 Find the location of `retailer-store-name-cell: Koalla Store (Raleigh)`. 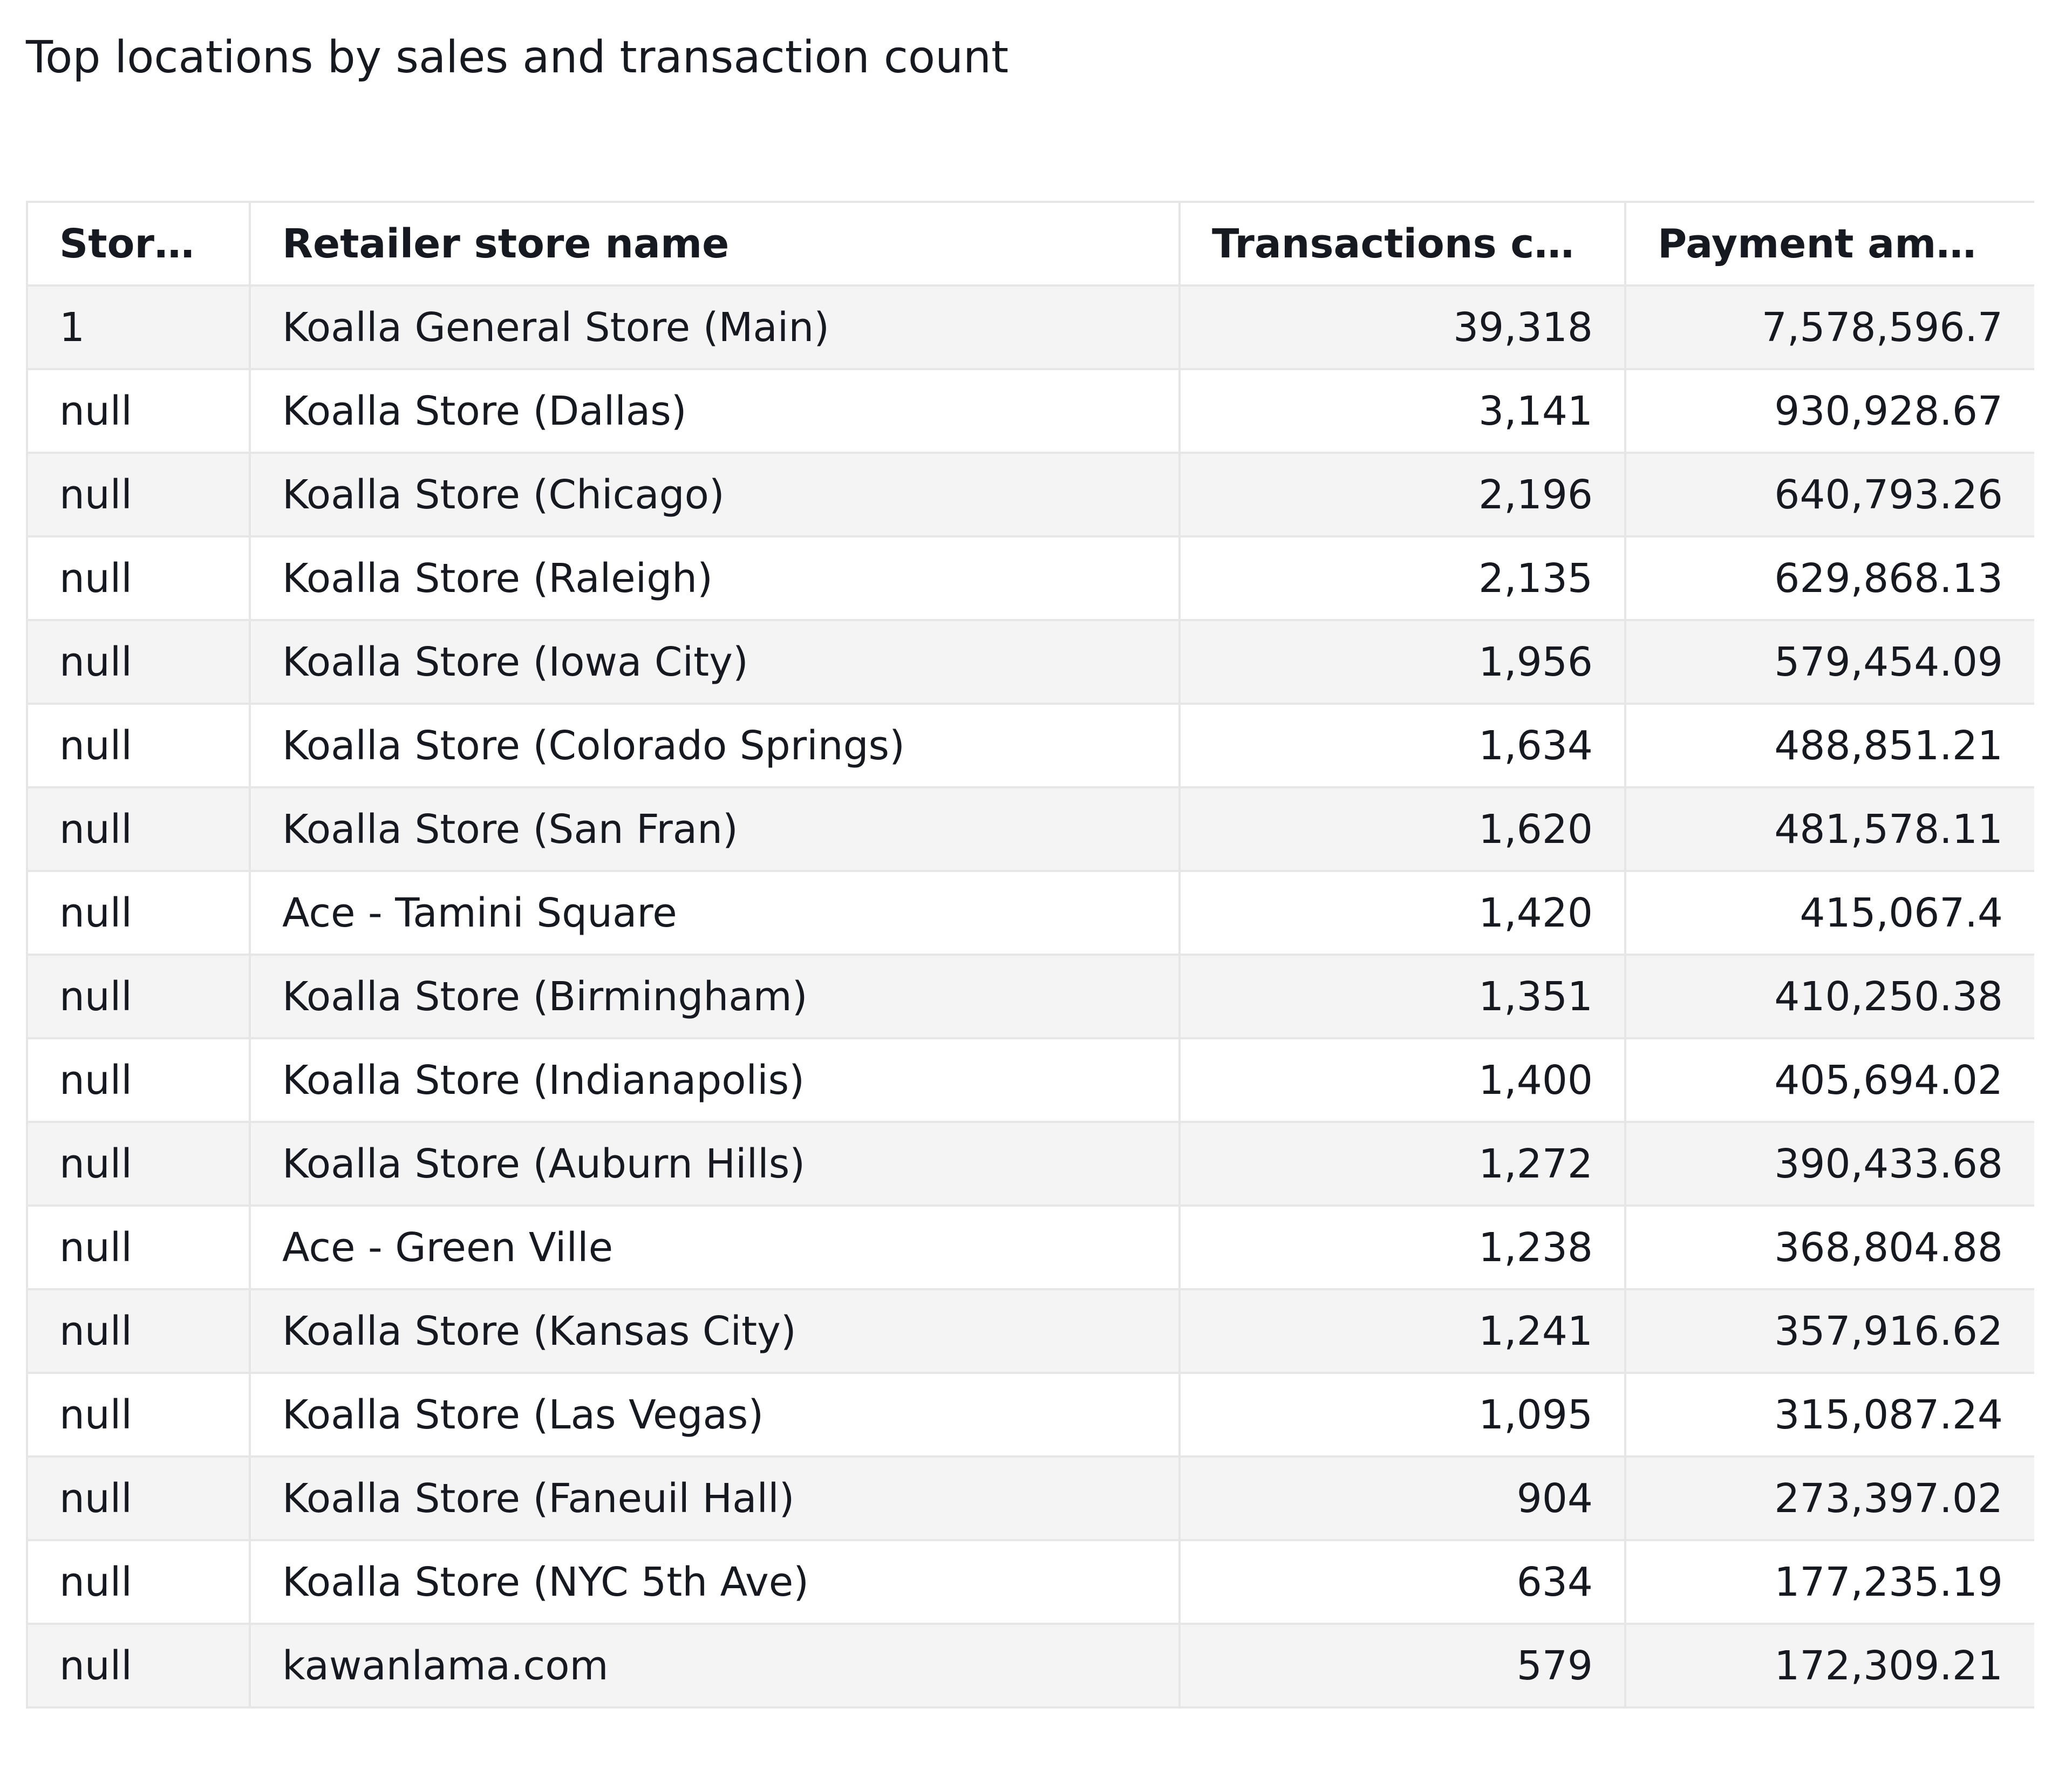

retailer-store-name-cell: Koalla Store (Raleigh) is located at coordinates (715, 578).